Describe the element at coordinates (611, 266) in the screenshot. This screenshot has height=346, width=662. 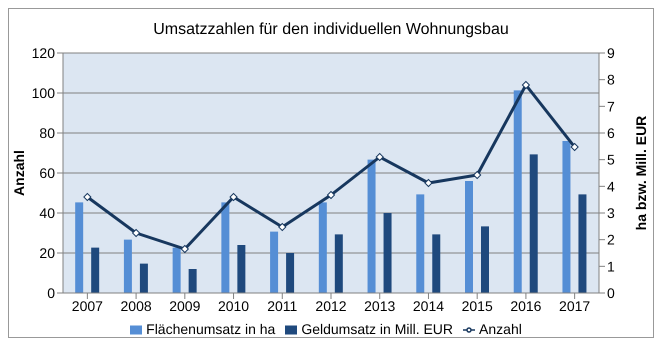
I see `y2-tick-label: 1` at that location.